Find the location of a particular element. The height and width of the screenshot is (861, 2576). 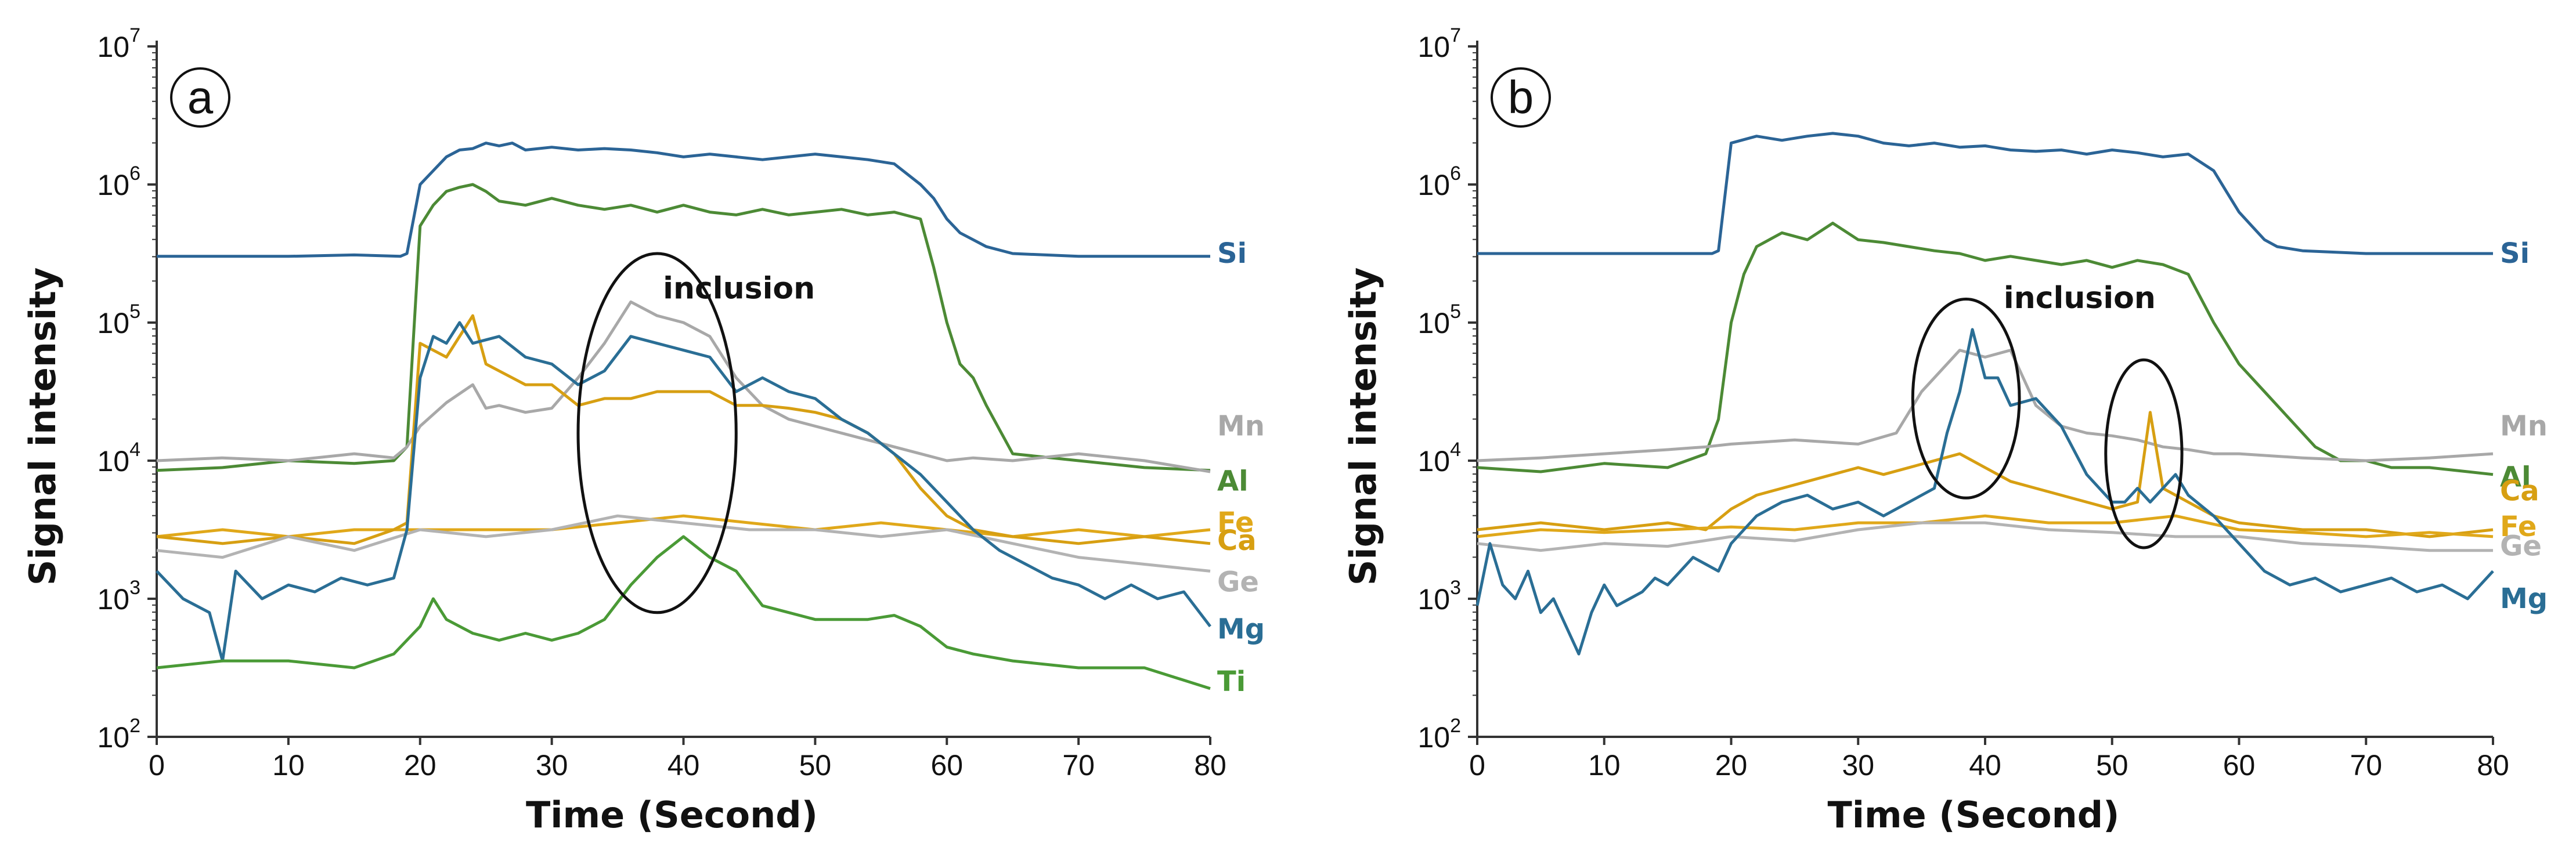

panel-letter: a is located at coordinates (201, 97).